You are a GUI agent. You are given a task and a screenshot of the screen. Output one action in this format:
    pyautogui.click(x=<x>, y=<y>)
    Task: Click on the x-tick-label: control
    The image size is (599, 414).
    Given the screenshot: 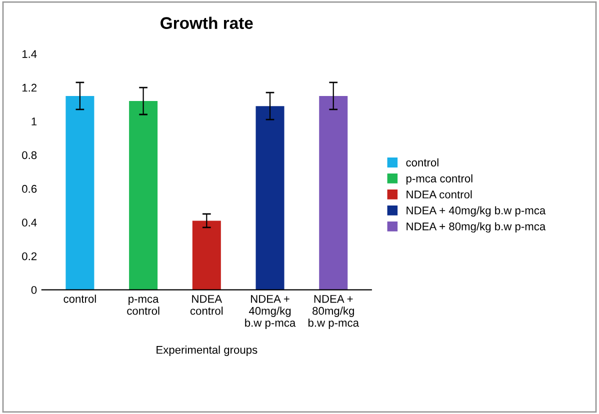 What is the action you would take?
    pyautogui.click(x=80, y=298)
    